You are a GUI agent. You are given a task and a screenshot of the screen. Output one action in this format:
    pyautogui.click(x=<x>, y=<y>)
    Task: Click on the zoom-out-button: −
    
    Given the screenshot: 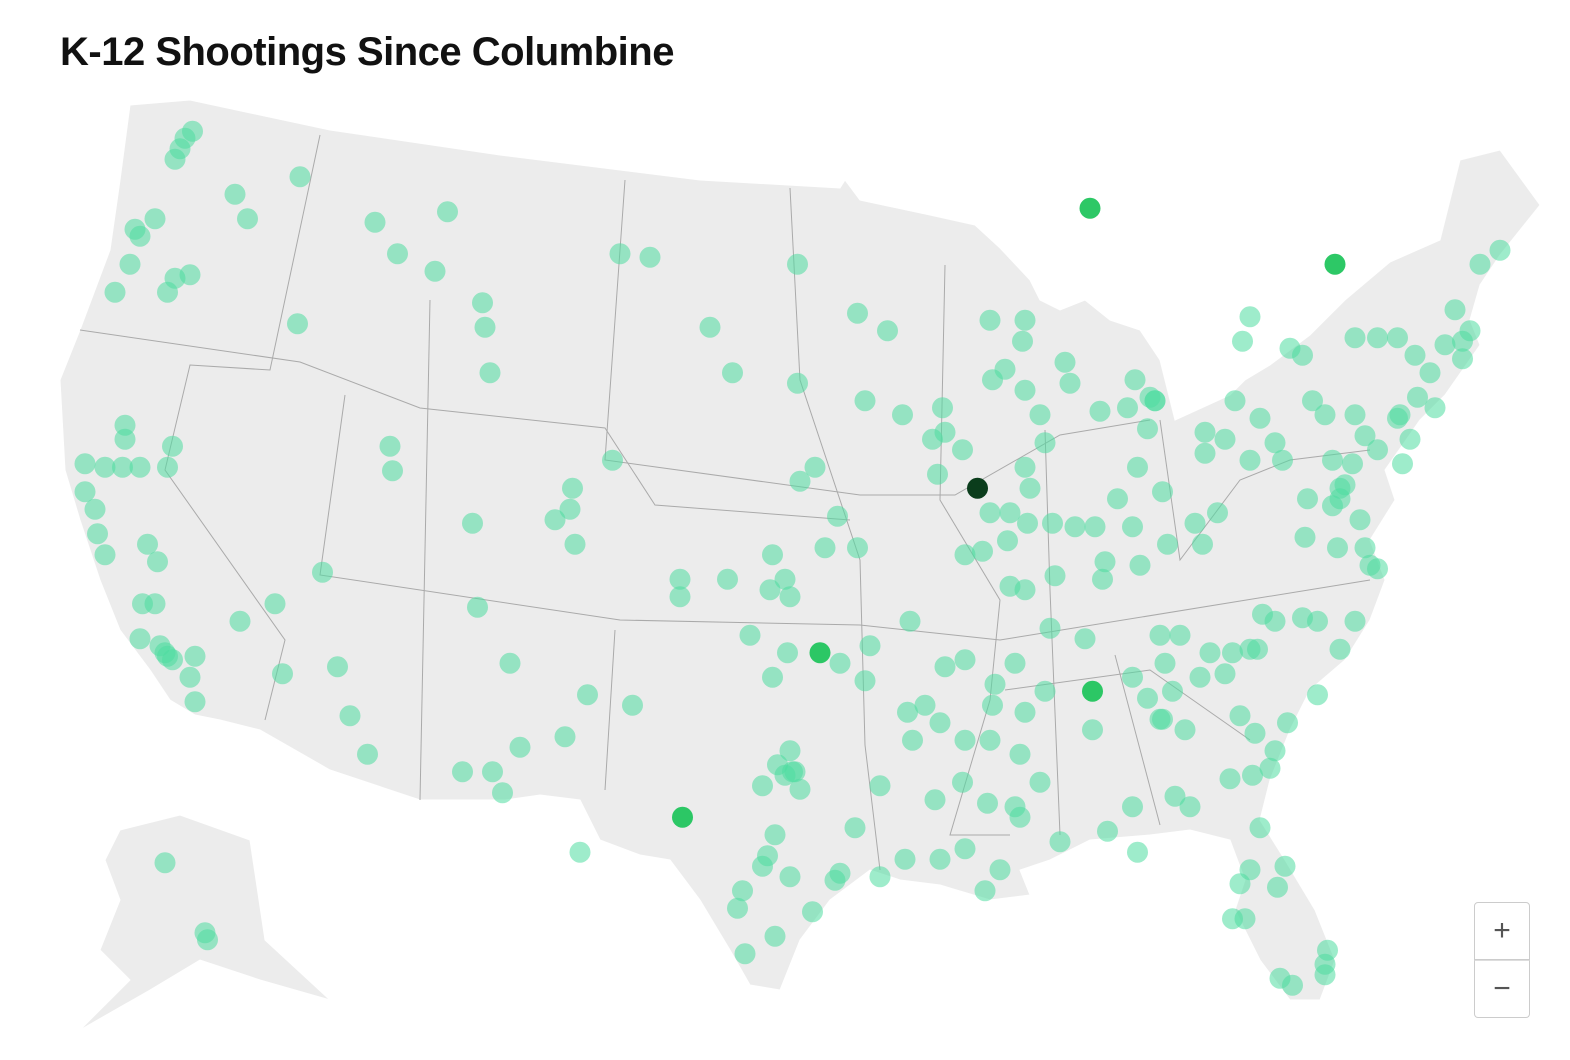 What is the action you would take?
    pyautogui.click(x=1502, y=989)
    